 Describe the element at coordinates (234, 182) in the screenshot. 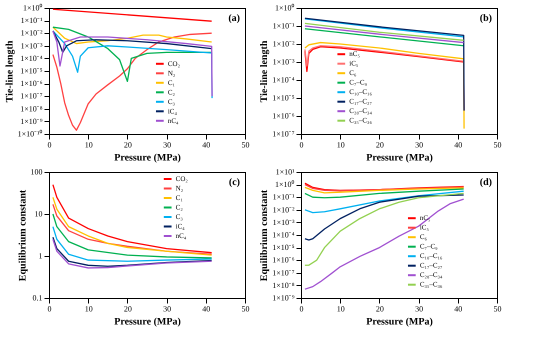

I see `chart-title: (c)` at that location.